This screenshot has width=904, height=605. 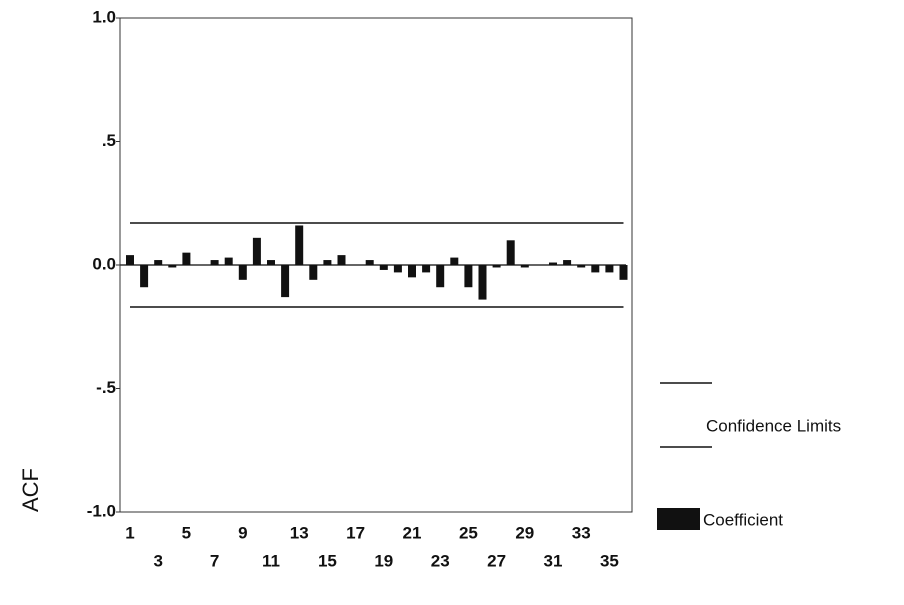 I want to click on x-tick-label: 35, so click(x=609, y=560).